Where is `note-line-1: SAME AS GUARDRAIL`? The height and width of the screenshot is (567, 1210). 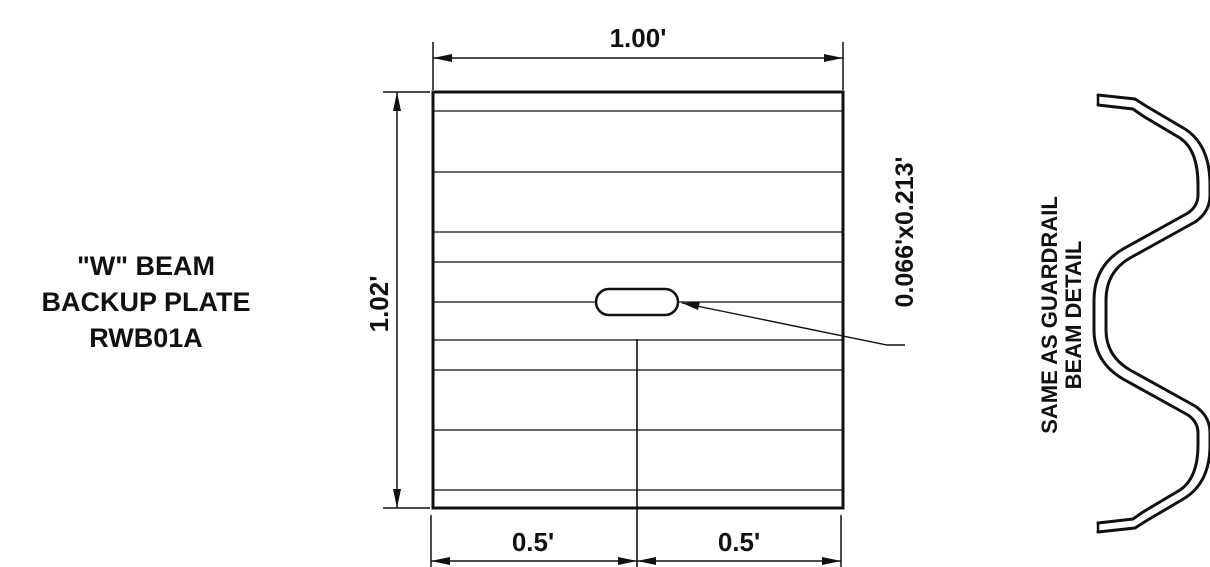
note-line-1: SAME AS GUARDRAIL is located at coordinates (1049, 315).